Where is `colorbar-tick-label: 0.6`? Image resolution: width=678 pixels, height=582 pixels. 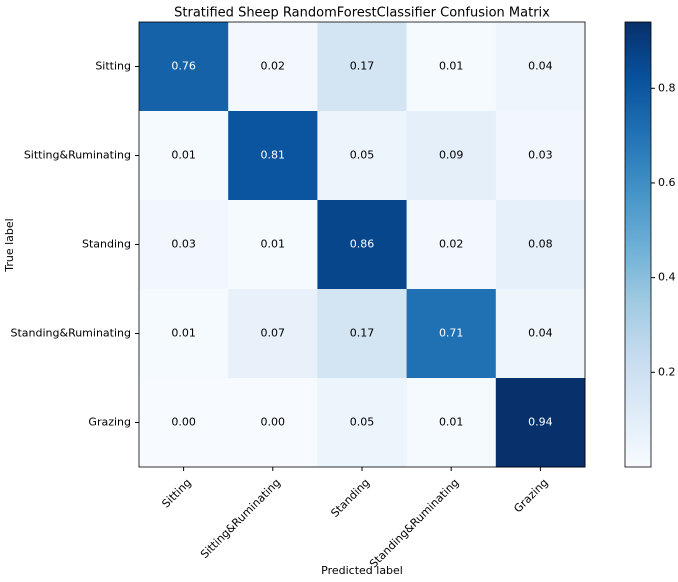 colorbar-tick-label: 0.6 is located at coordinates (667, 182).